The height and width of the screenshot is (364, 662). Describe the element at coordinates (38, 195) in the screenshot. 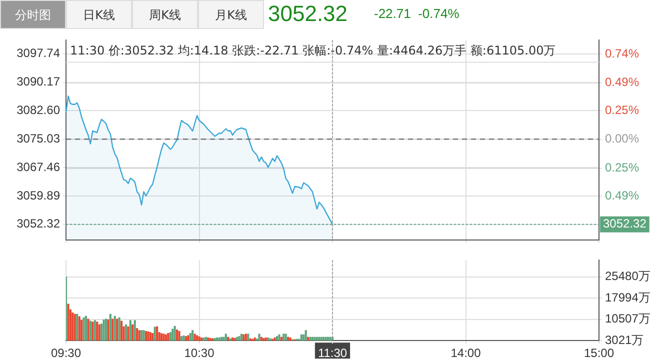

I see `y-tick-label: 3059.89` at that location.